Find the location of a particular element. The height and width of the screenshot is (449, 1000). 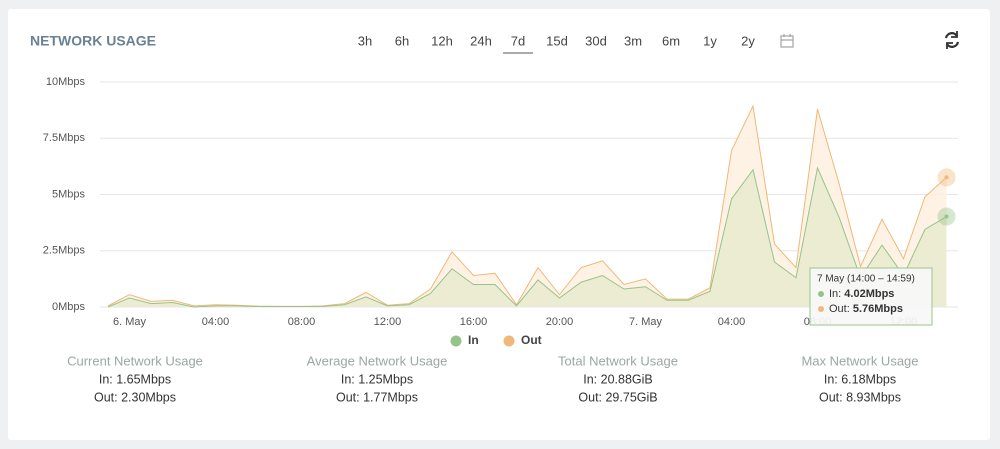

y-tick-label: 5Mbps is located at coordinates (69, 194).